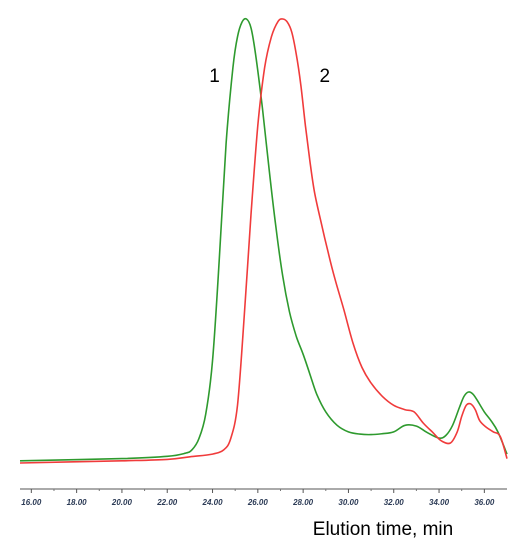  What do you see at coordinates (303, 502) in the screenshot?
I see `x-tick-label: 28.00` at bounding box center [303, 502].